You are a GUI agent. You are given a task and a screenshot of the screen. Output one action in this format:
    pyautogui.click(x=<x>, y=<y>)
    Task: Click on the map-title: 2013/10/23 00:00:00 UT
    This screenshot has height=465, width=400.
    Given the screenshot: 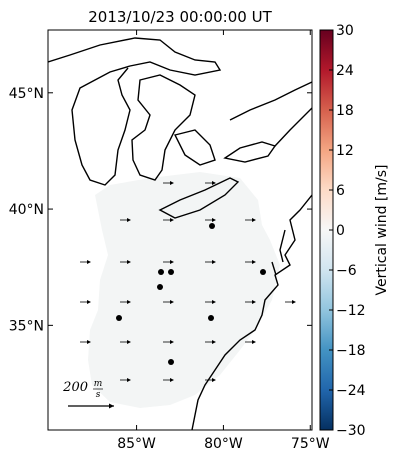 What is the action you would take?
    pyautogui.click(x=180, y=17)
    